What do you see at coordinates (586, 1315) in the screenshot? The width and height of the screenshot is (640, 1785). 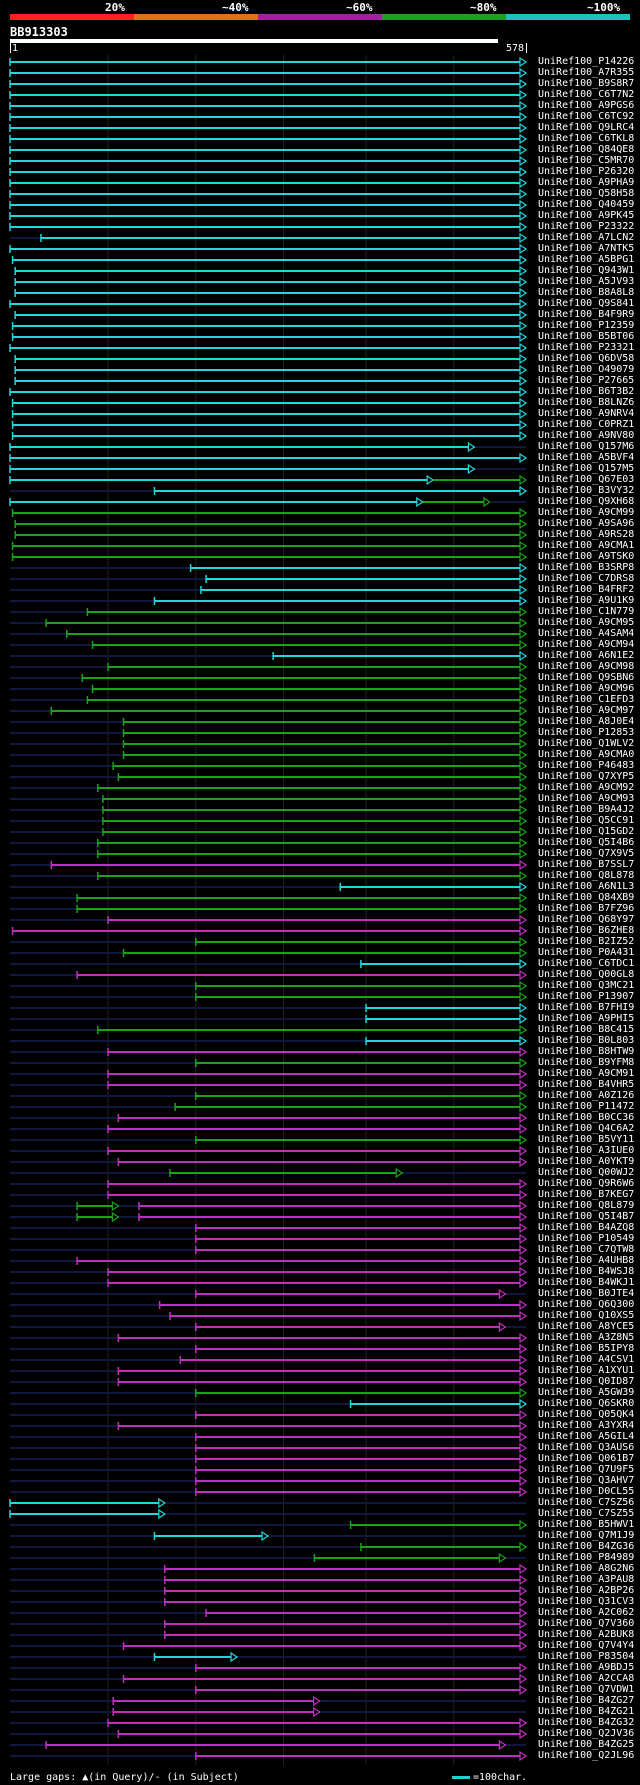 I see `hit-label: UniRef100_Q10XS5` at bounding box center [586, 1315].